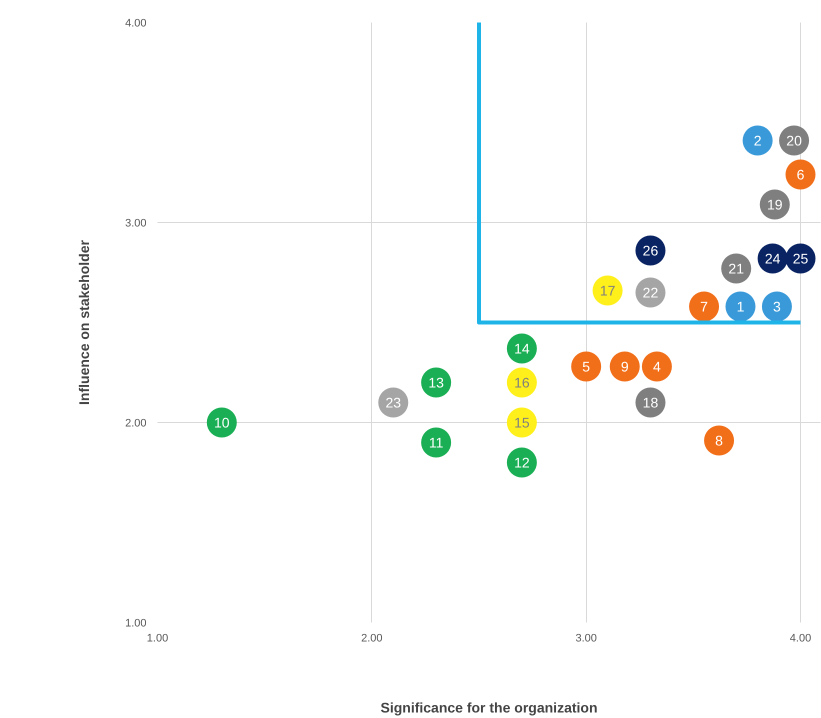 The image size is (821, 718). I want to click on annotation: 14, so click(522, 348).